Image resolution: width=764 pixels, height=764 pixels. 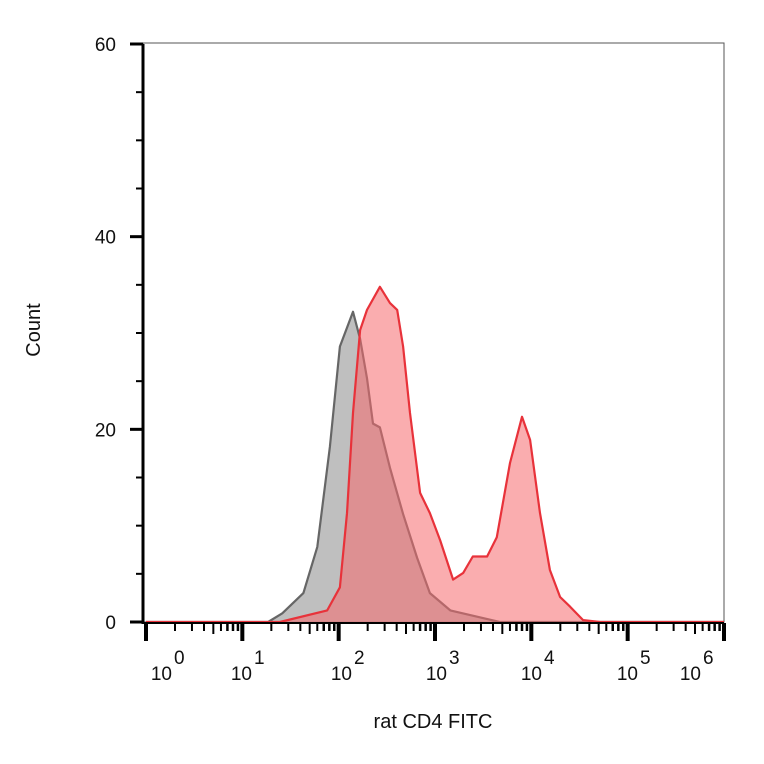 I want to click on x-tick-exponent: 4, so click(x=549, y=658).